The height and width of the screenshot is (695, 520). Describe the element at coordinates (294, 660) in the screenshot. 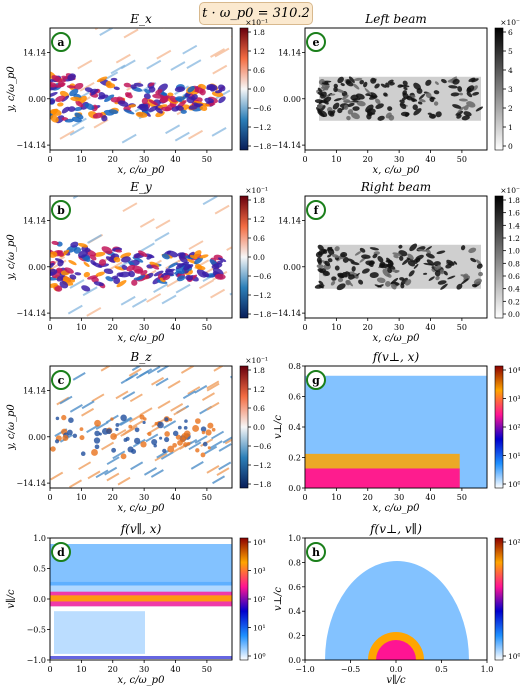

I see `y-tick-label: 0.0` at that location.